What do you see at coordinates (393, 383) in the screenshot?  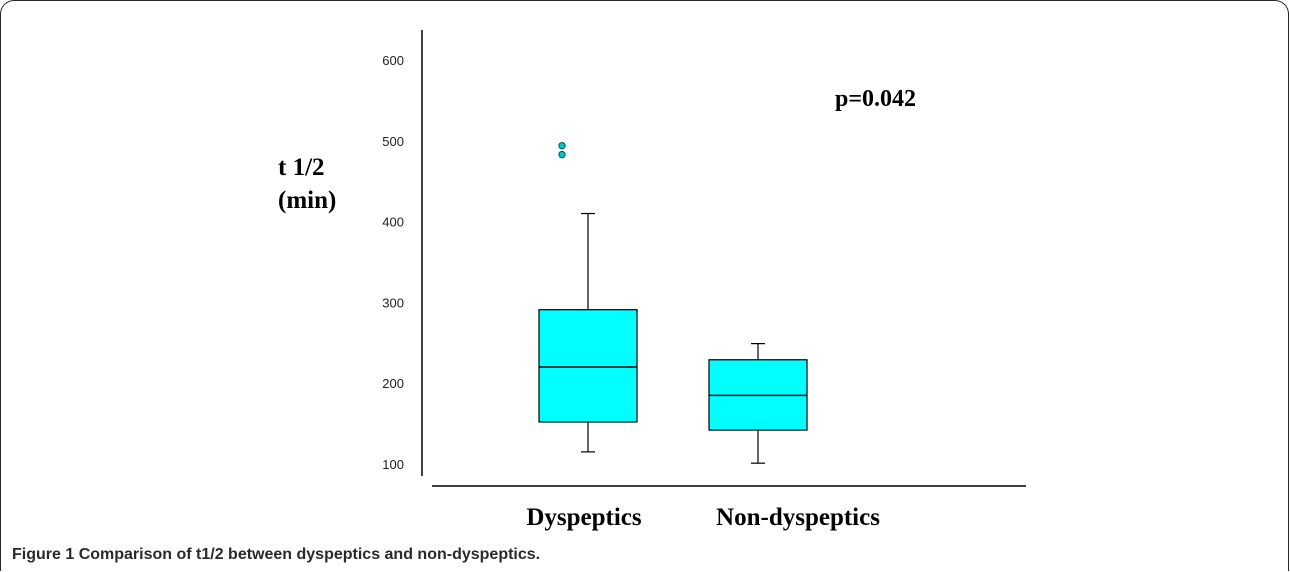 I see `y-tick-label: 200` at bounding box center [393, 383].